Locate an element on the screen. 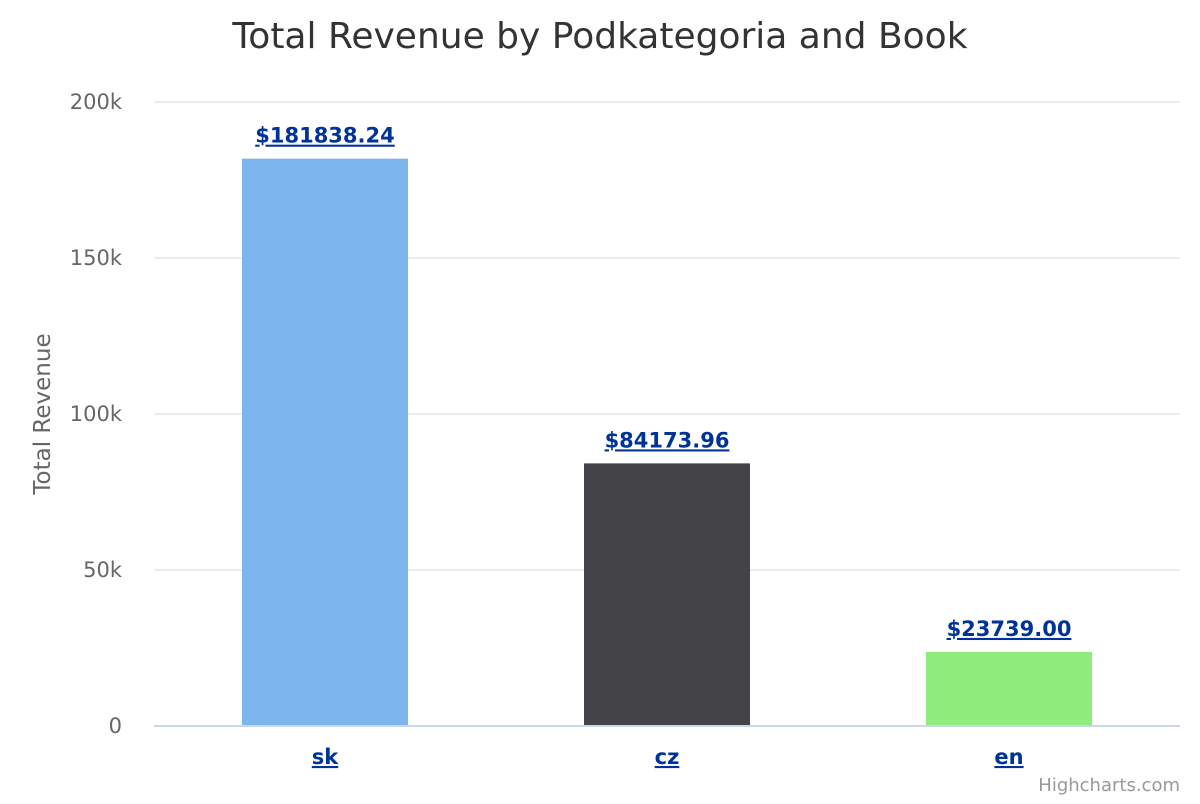  chart-title: Total Revenue by Podkategoria and Book is located at coordinates (599, 36).